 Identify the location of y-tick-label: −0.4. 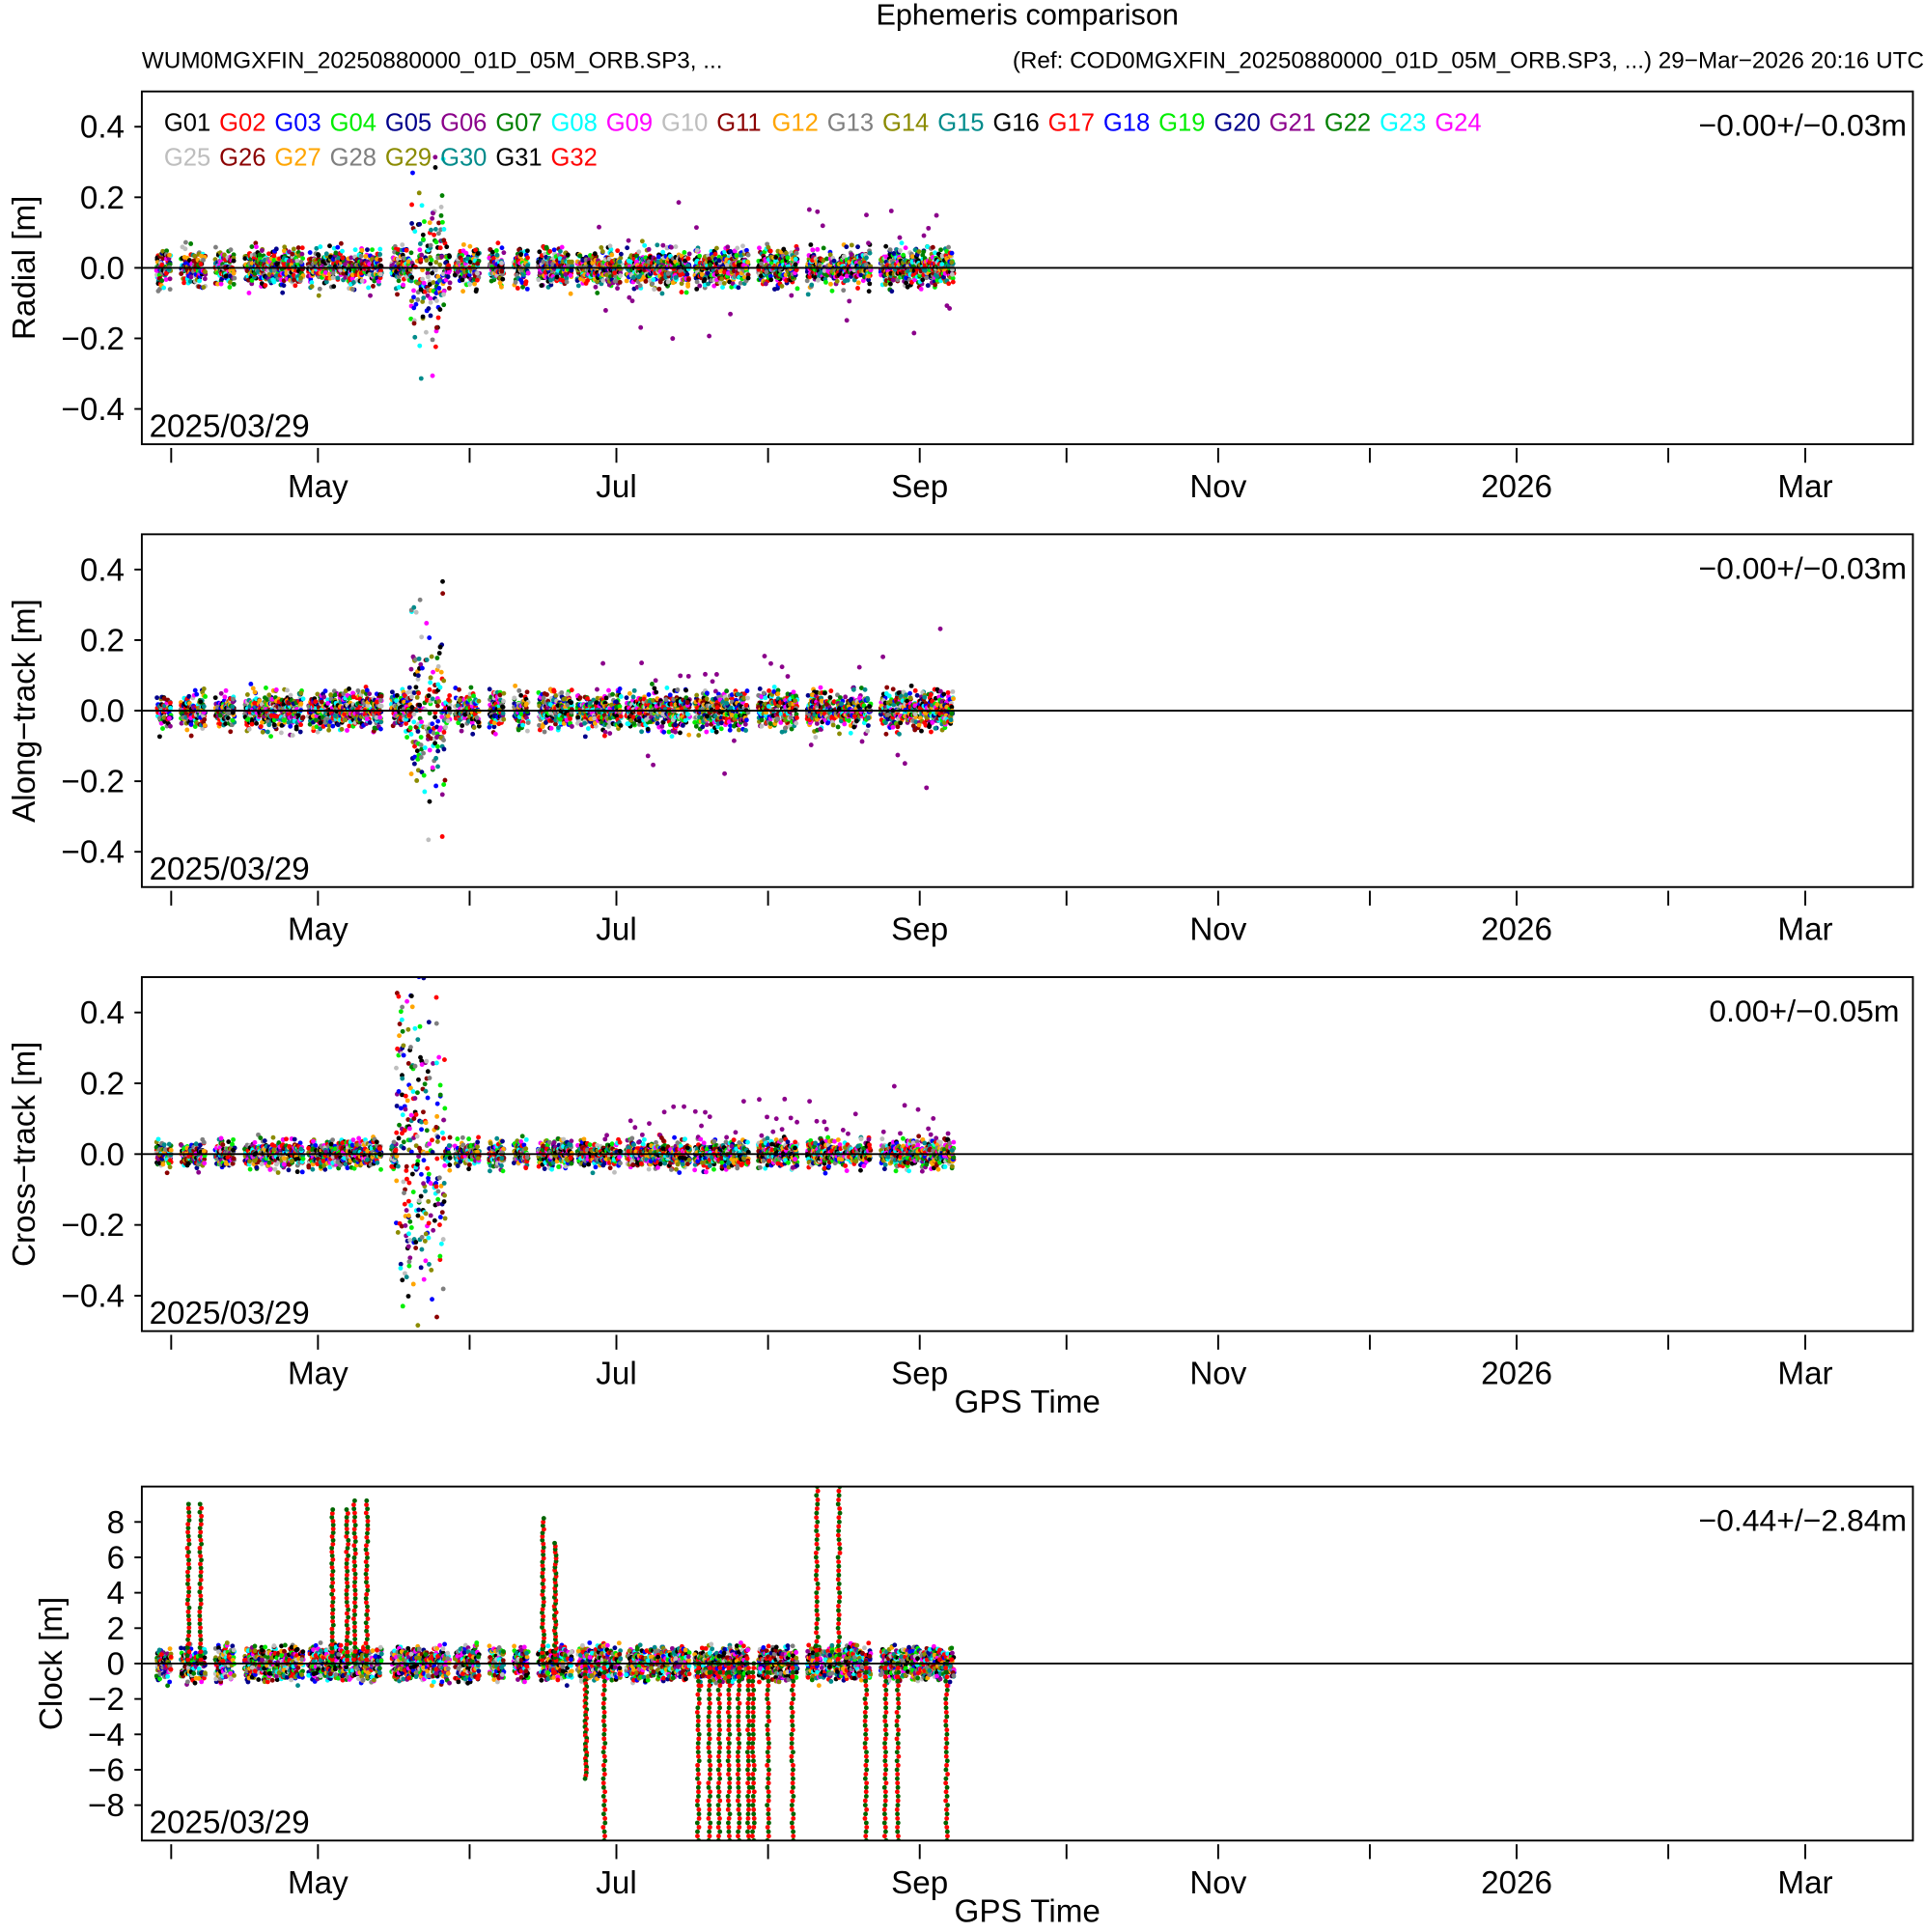
(93, 410).